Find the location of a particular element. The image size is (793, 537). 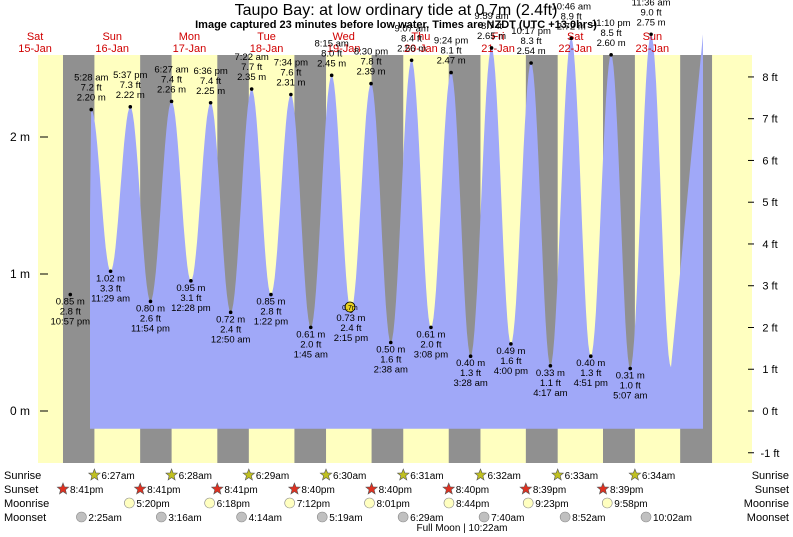

day-label-dow: Fri is located at coordinates (498, 37).